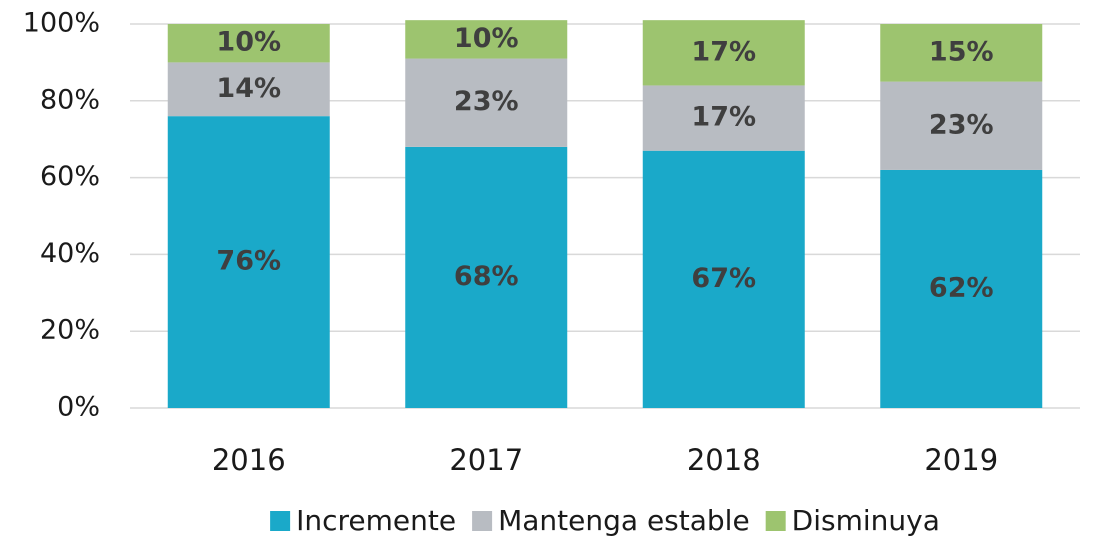 The height and width of the screenshot is (538, 1104). Describe the element at coordinates (376, 520) in the screenshot. I see `legend-label: Incremente` at that location.